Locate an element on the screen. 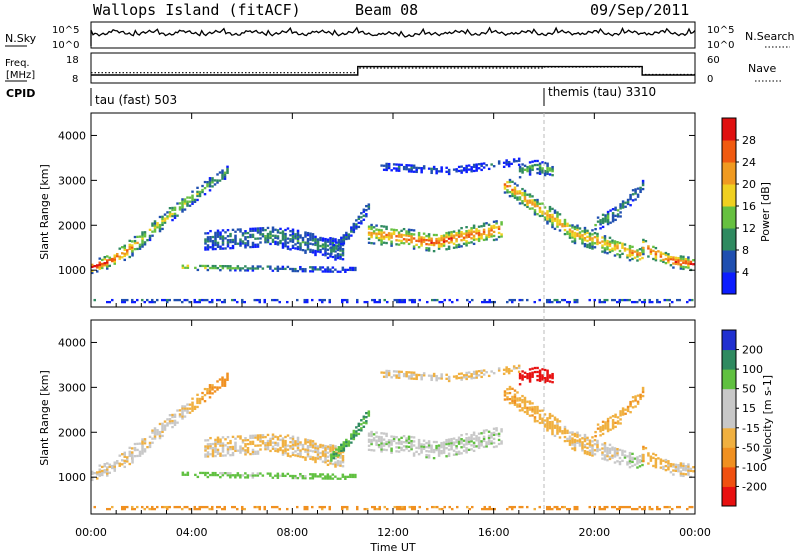 This screenshot has height=554, width=800. power-y-label: Slant Range [km] is located at coordinates (44, 212).